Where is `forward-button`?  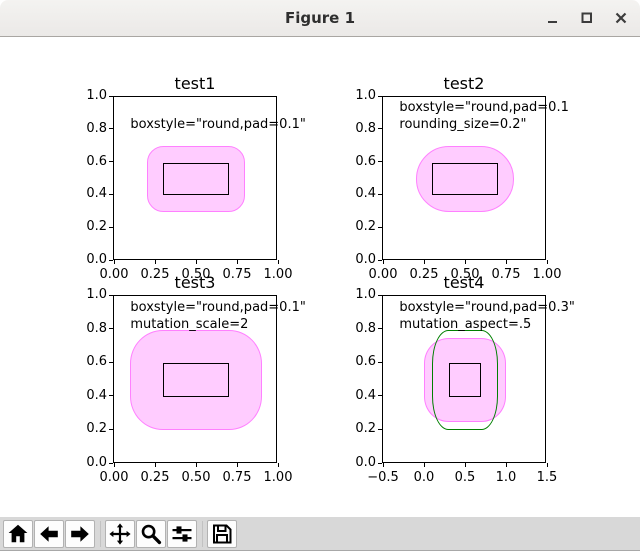 forward-button is located at coordinates (80, 533).